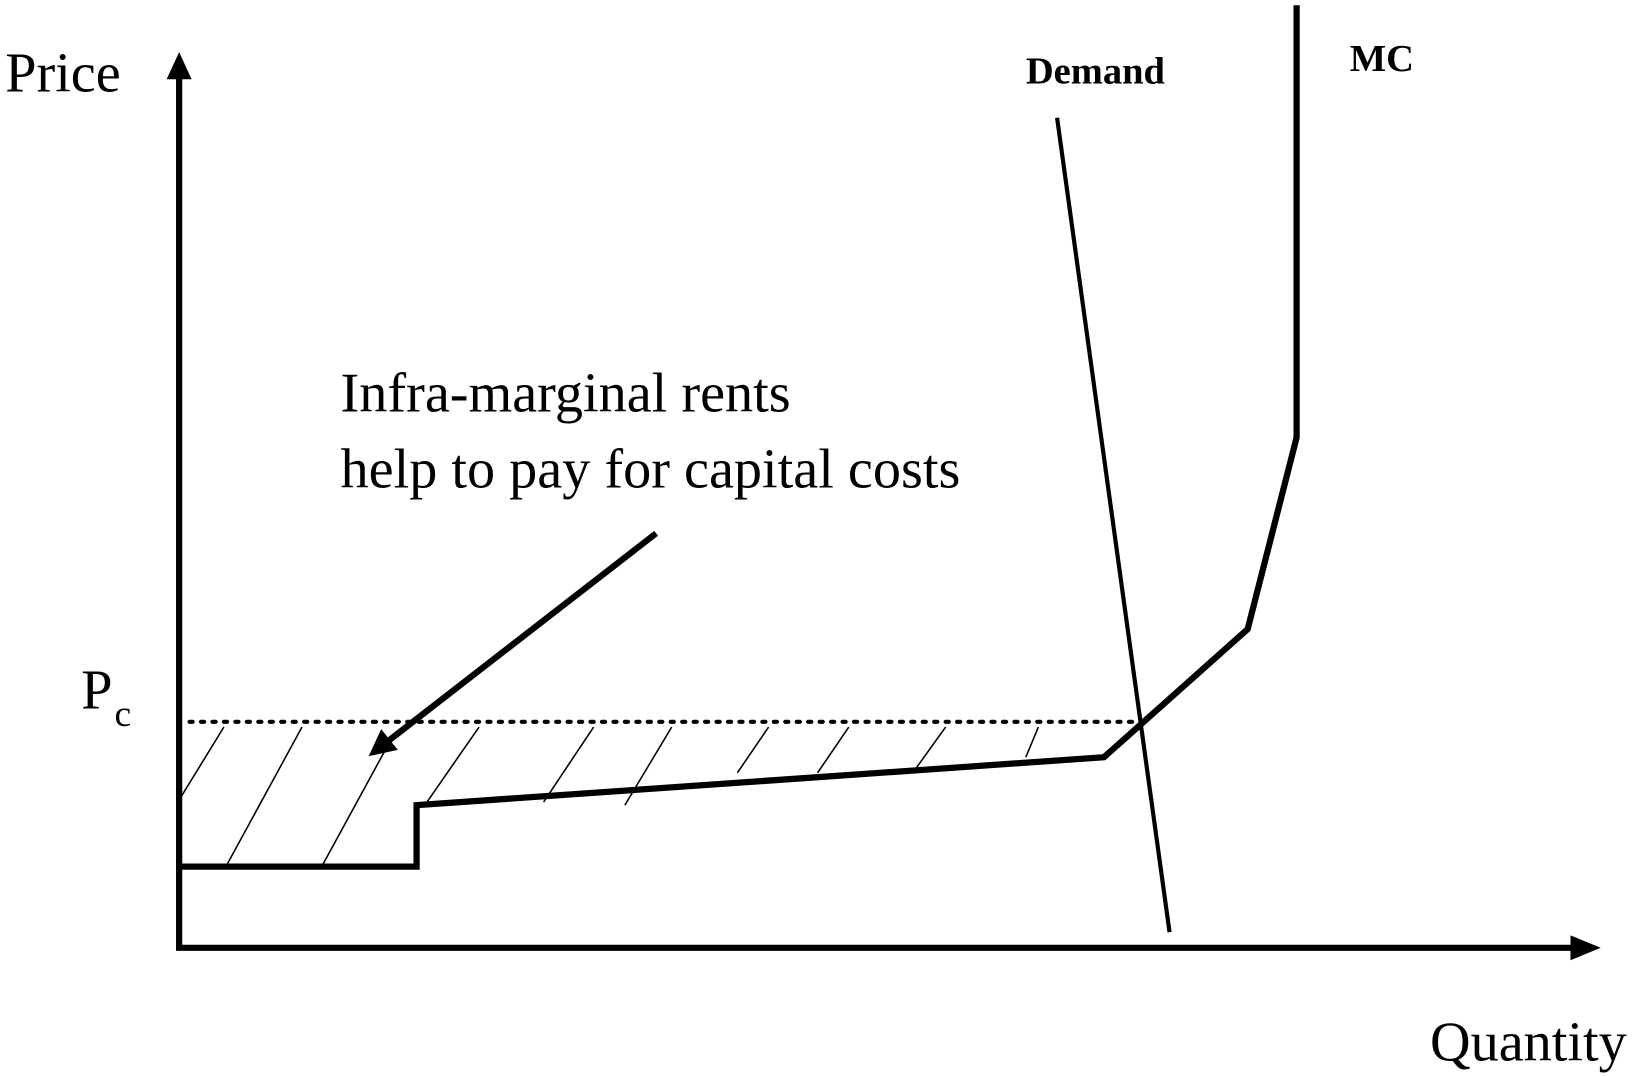  Describe the element at coordinates (96, 690) in the screenshot. I see `price-level-label: P` at that location.